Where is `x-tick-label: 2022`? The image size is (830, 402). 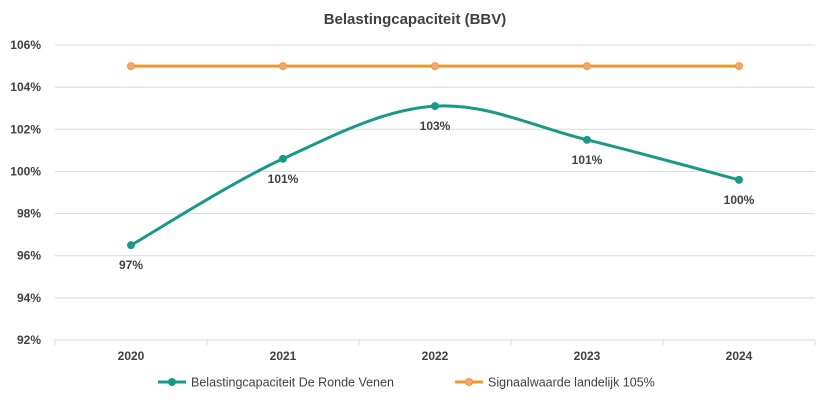
x-tick-label: 2022 is located at coordinates (435, 356).